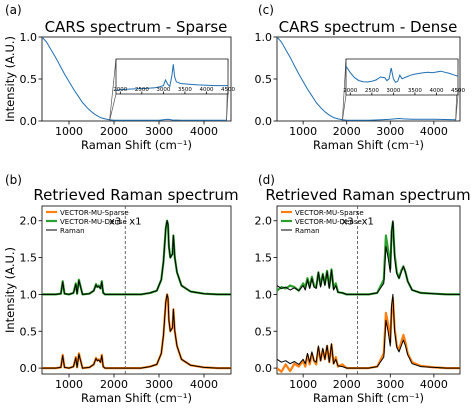 This screenshot has height=409, width=474. Describe the element at coordinates (368, 27) in the screenshot. I see `chart-title: CARS spectrum - Dense` at that location.